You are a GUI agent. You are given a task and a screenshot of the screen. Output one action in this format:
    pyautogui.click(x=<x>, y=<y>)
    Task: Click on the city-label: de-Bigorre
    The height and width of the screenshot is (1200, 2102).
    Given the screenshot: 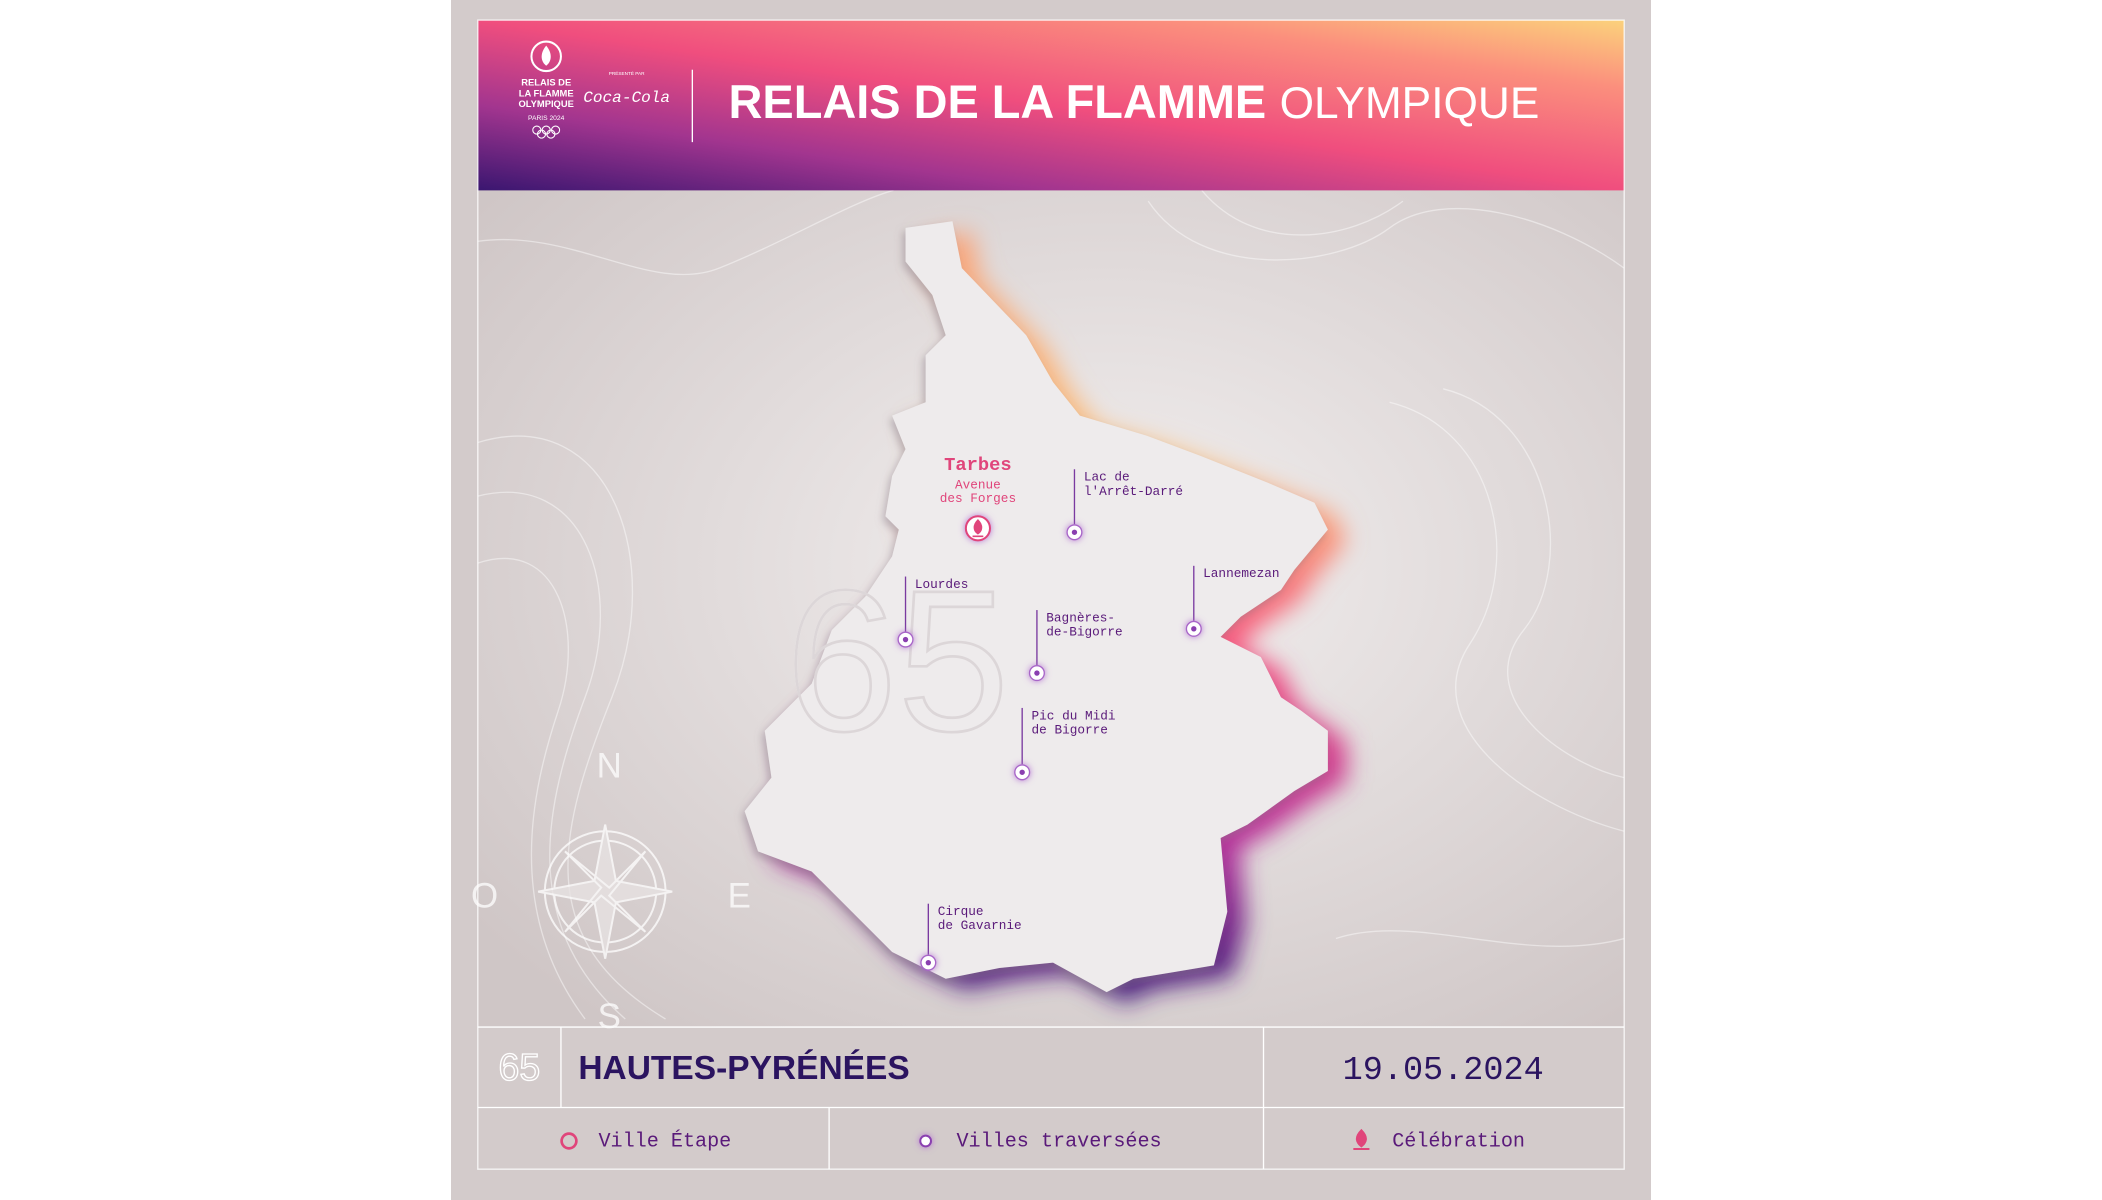 What is the action you would take?
    pyautogui.click(x=1084, y=632)
    